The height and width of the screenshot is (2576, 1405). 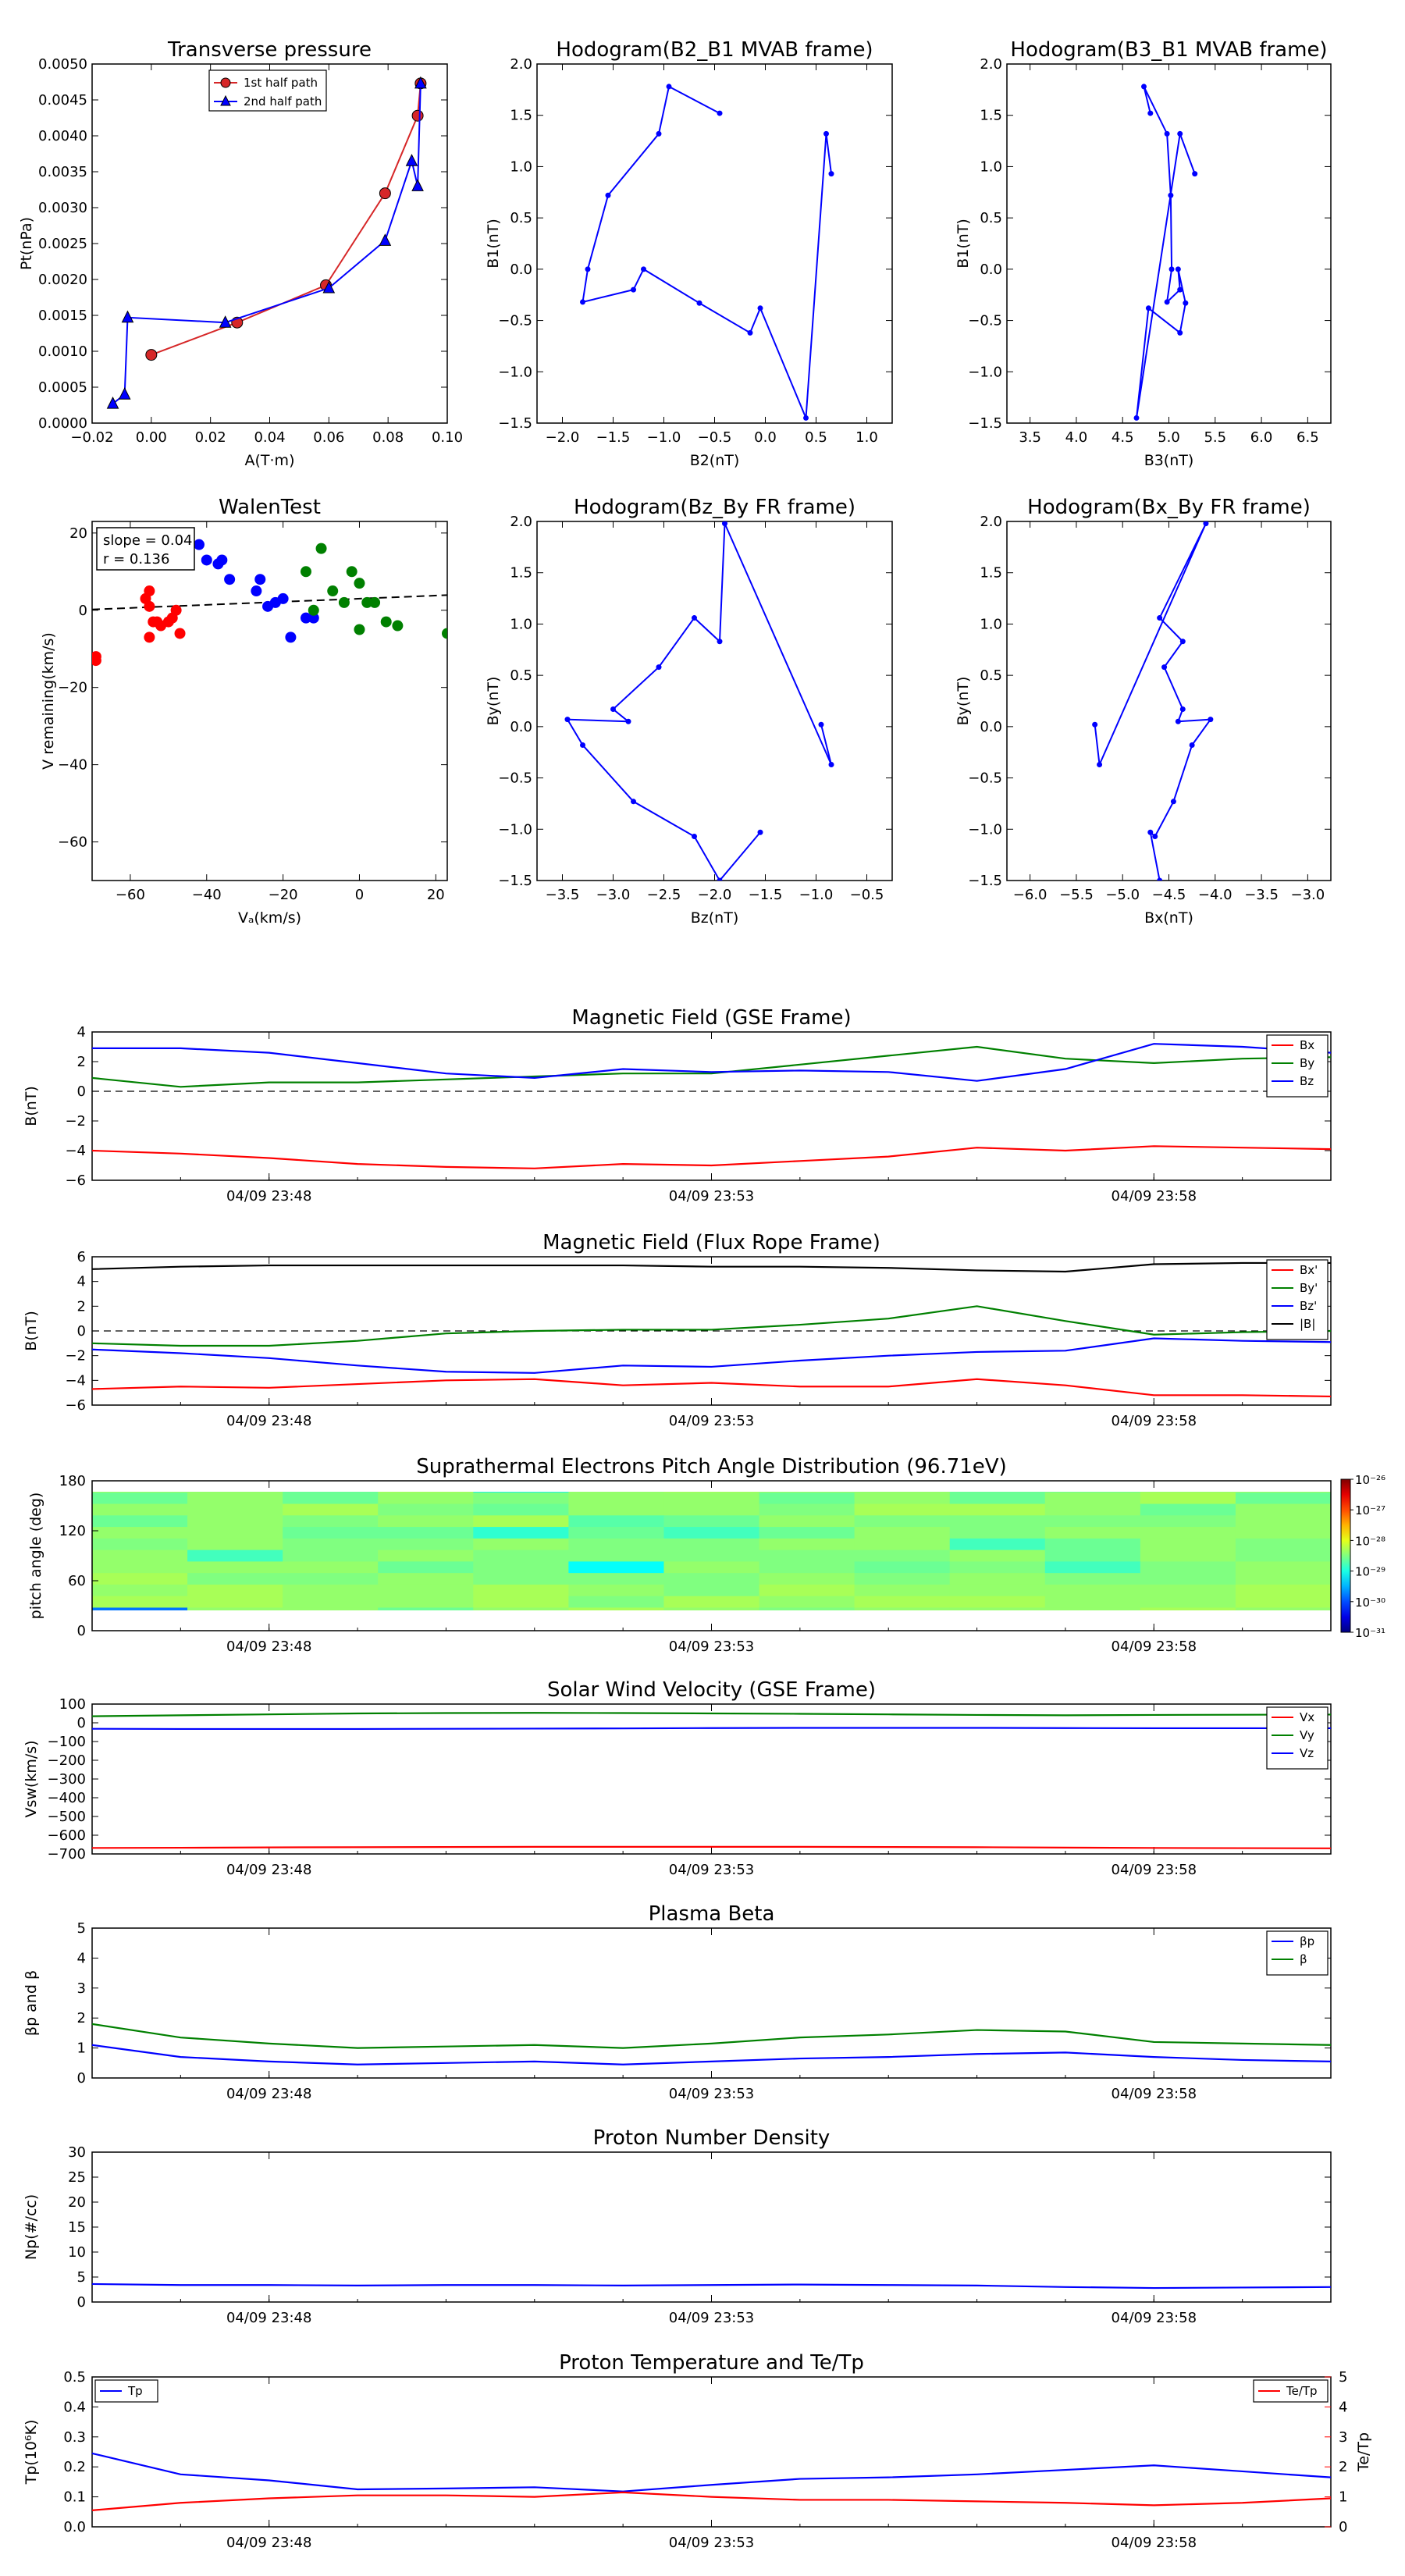 What do you see at coordinates (613, 895) in the screenshot?
I see `x-tick-label: −3.0` at bounding box center [613, 895].